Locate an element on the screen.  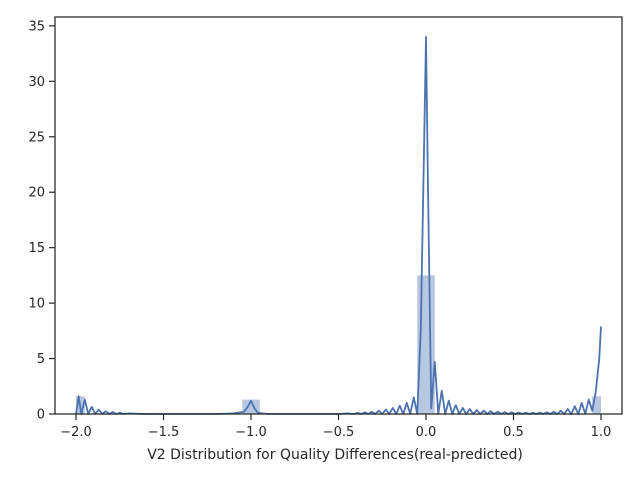
y-tick-label: 25 is located at coordinates (36, 137).